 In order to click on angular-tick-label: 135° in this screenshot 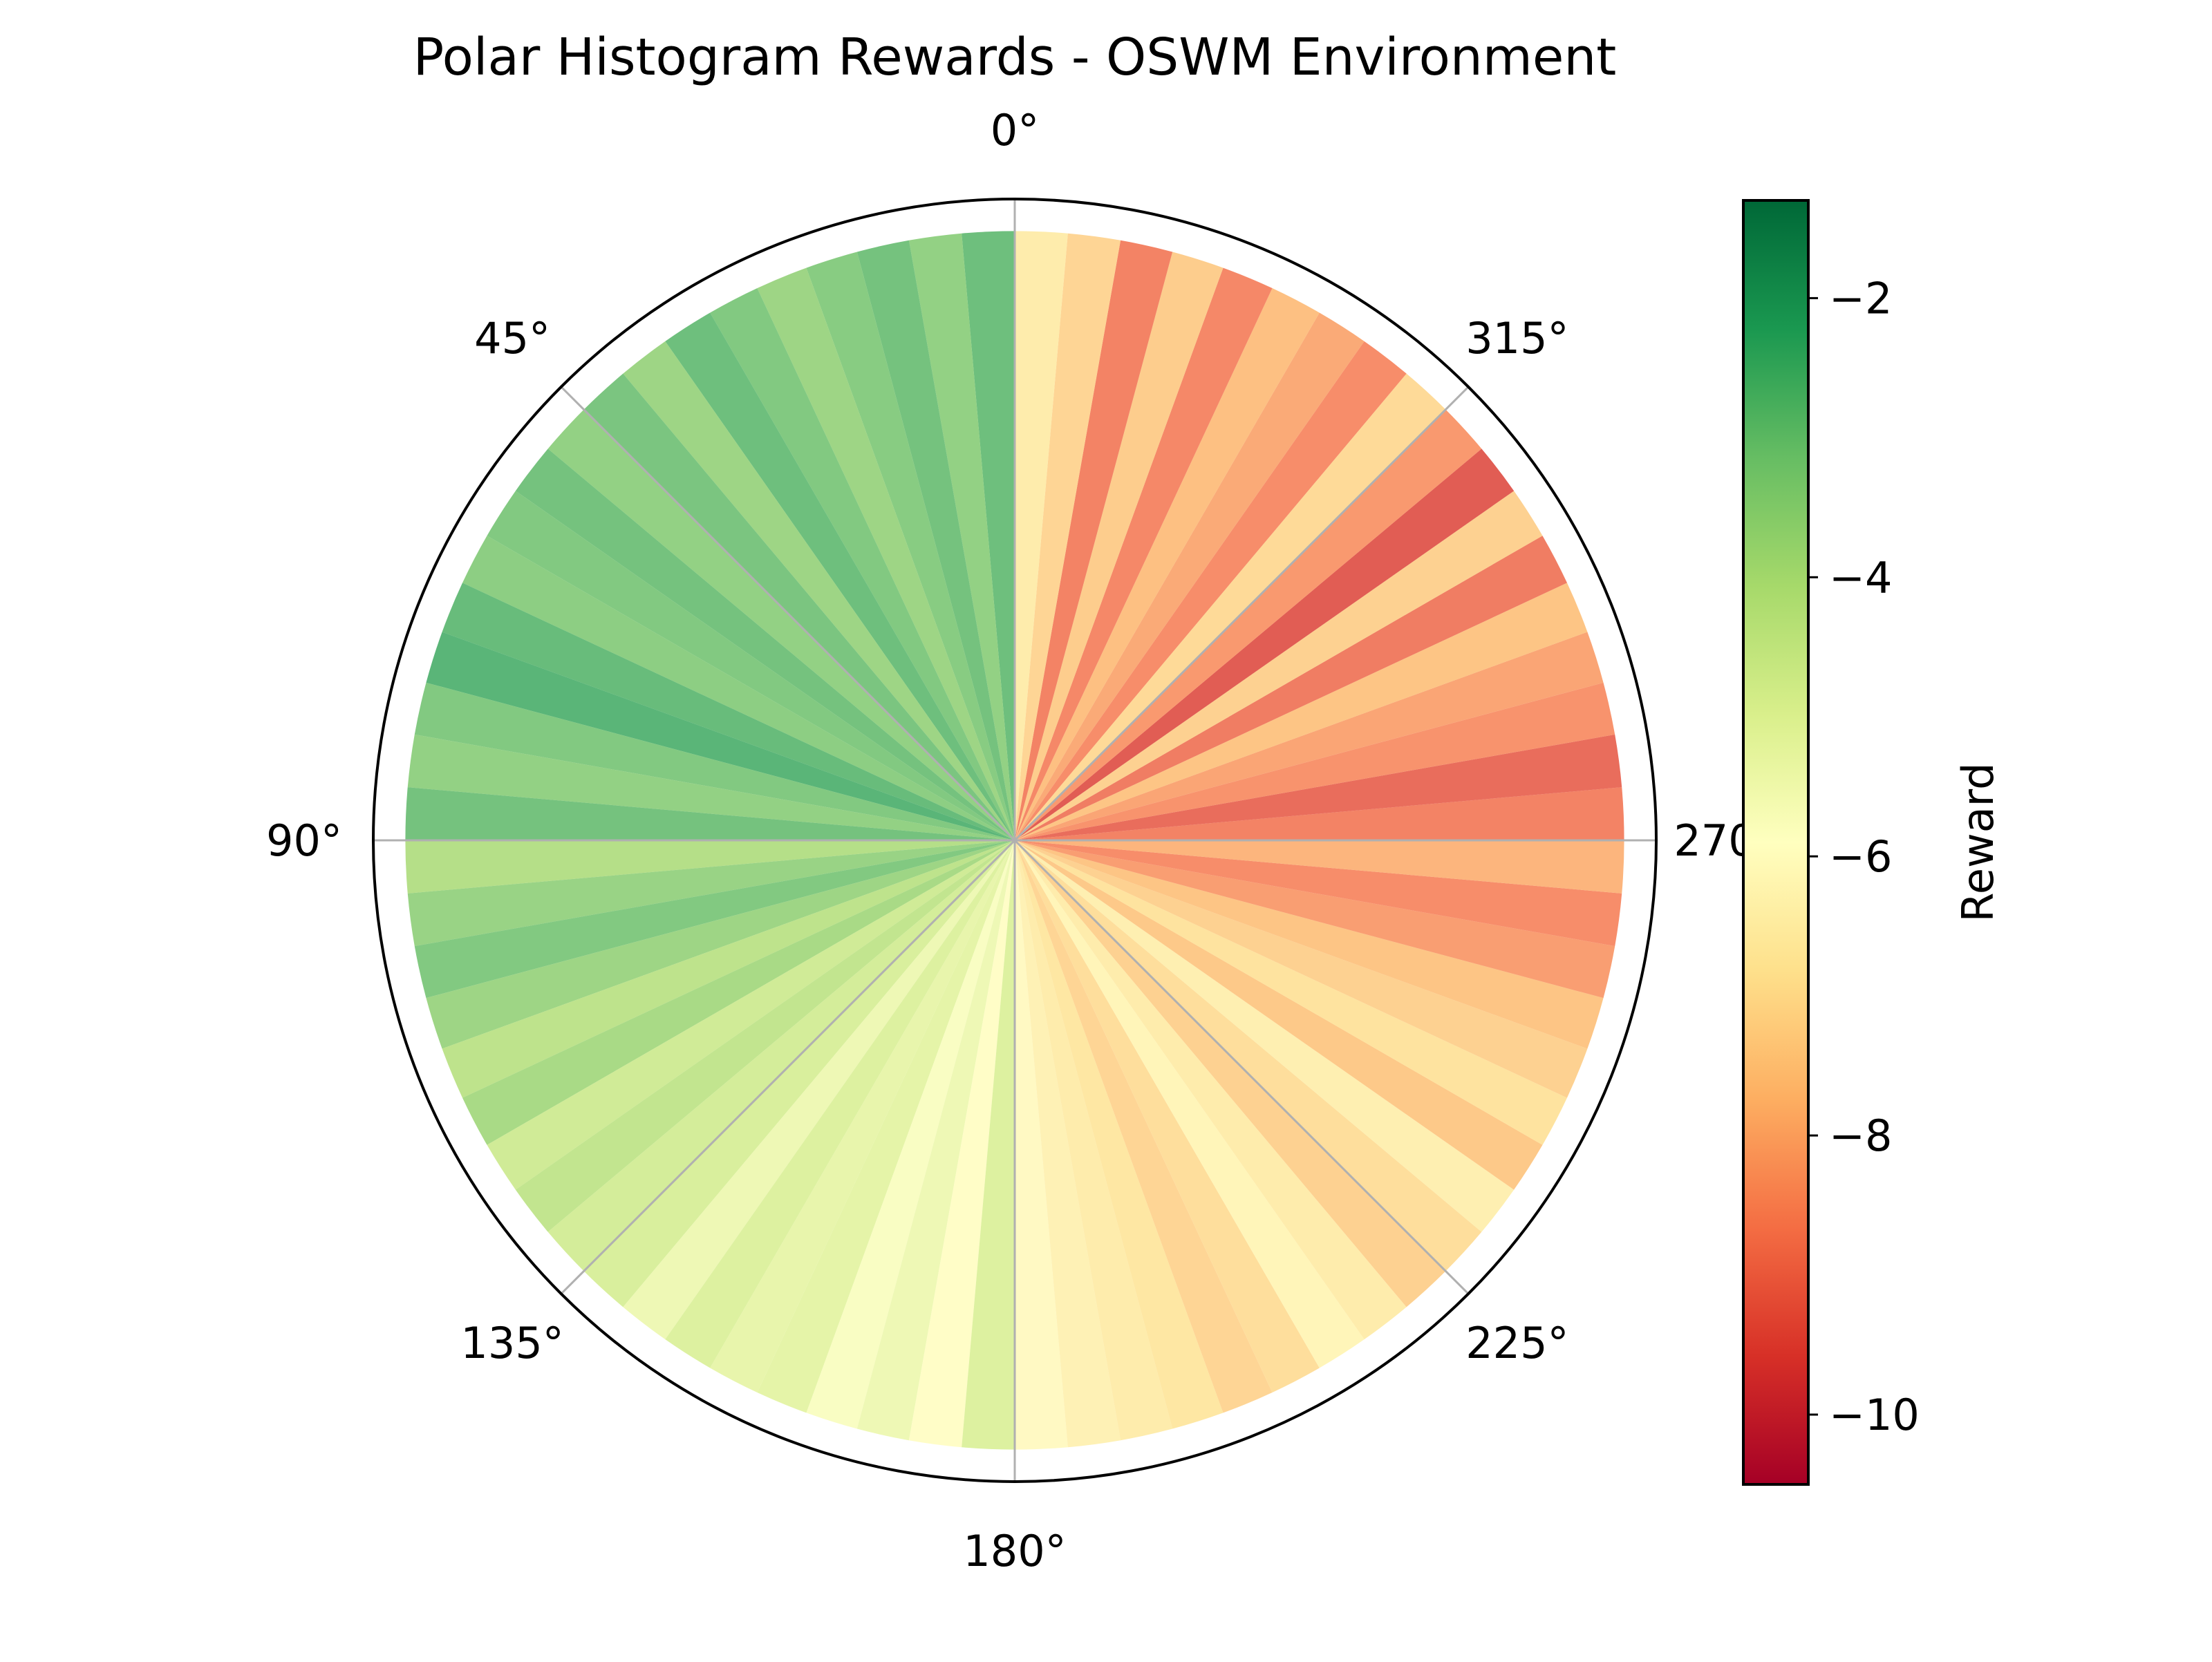, I will do `click(511, 1343)`.